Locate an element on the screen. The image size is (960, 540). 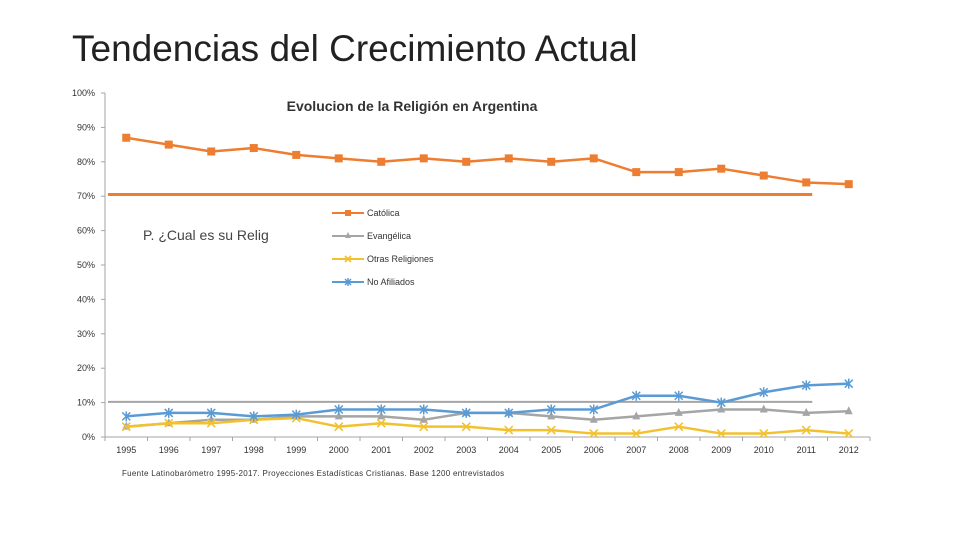
legend-label: Otras Religiones is located at coordinates (400, 259).